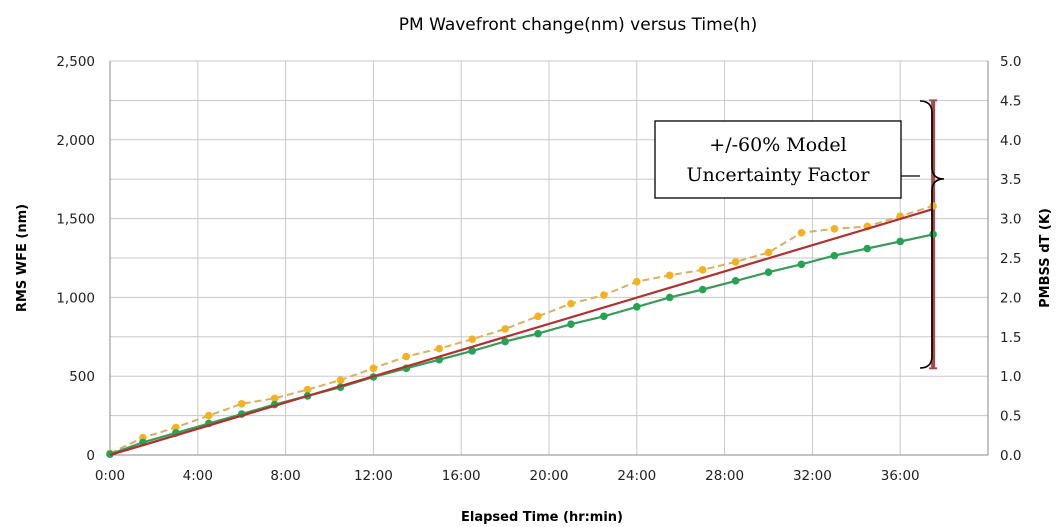 This screenshot has height=527, width=1057. I want to click on y2-tick-label: 4.0, so click(1010, 141).